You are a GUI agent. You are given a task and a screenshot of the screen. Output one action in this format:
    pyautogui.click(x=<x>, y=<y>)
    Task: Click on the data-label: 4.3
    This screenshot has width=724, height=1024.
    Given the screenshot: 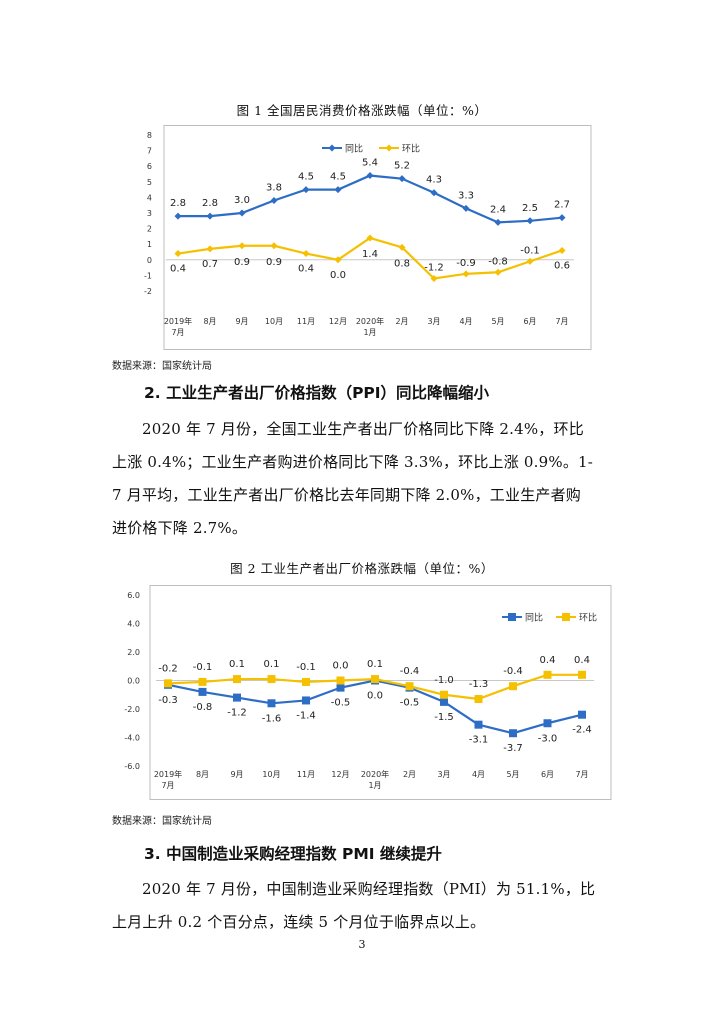 What is the action you would take?
    pyautogui.click(x=434, y=180)
    